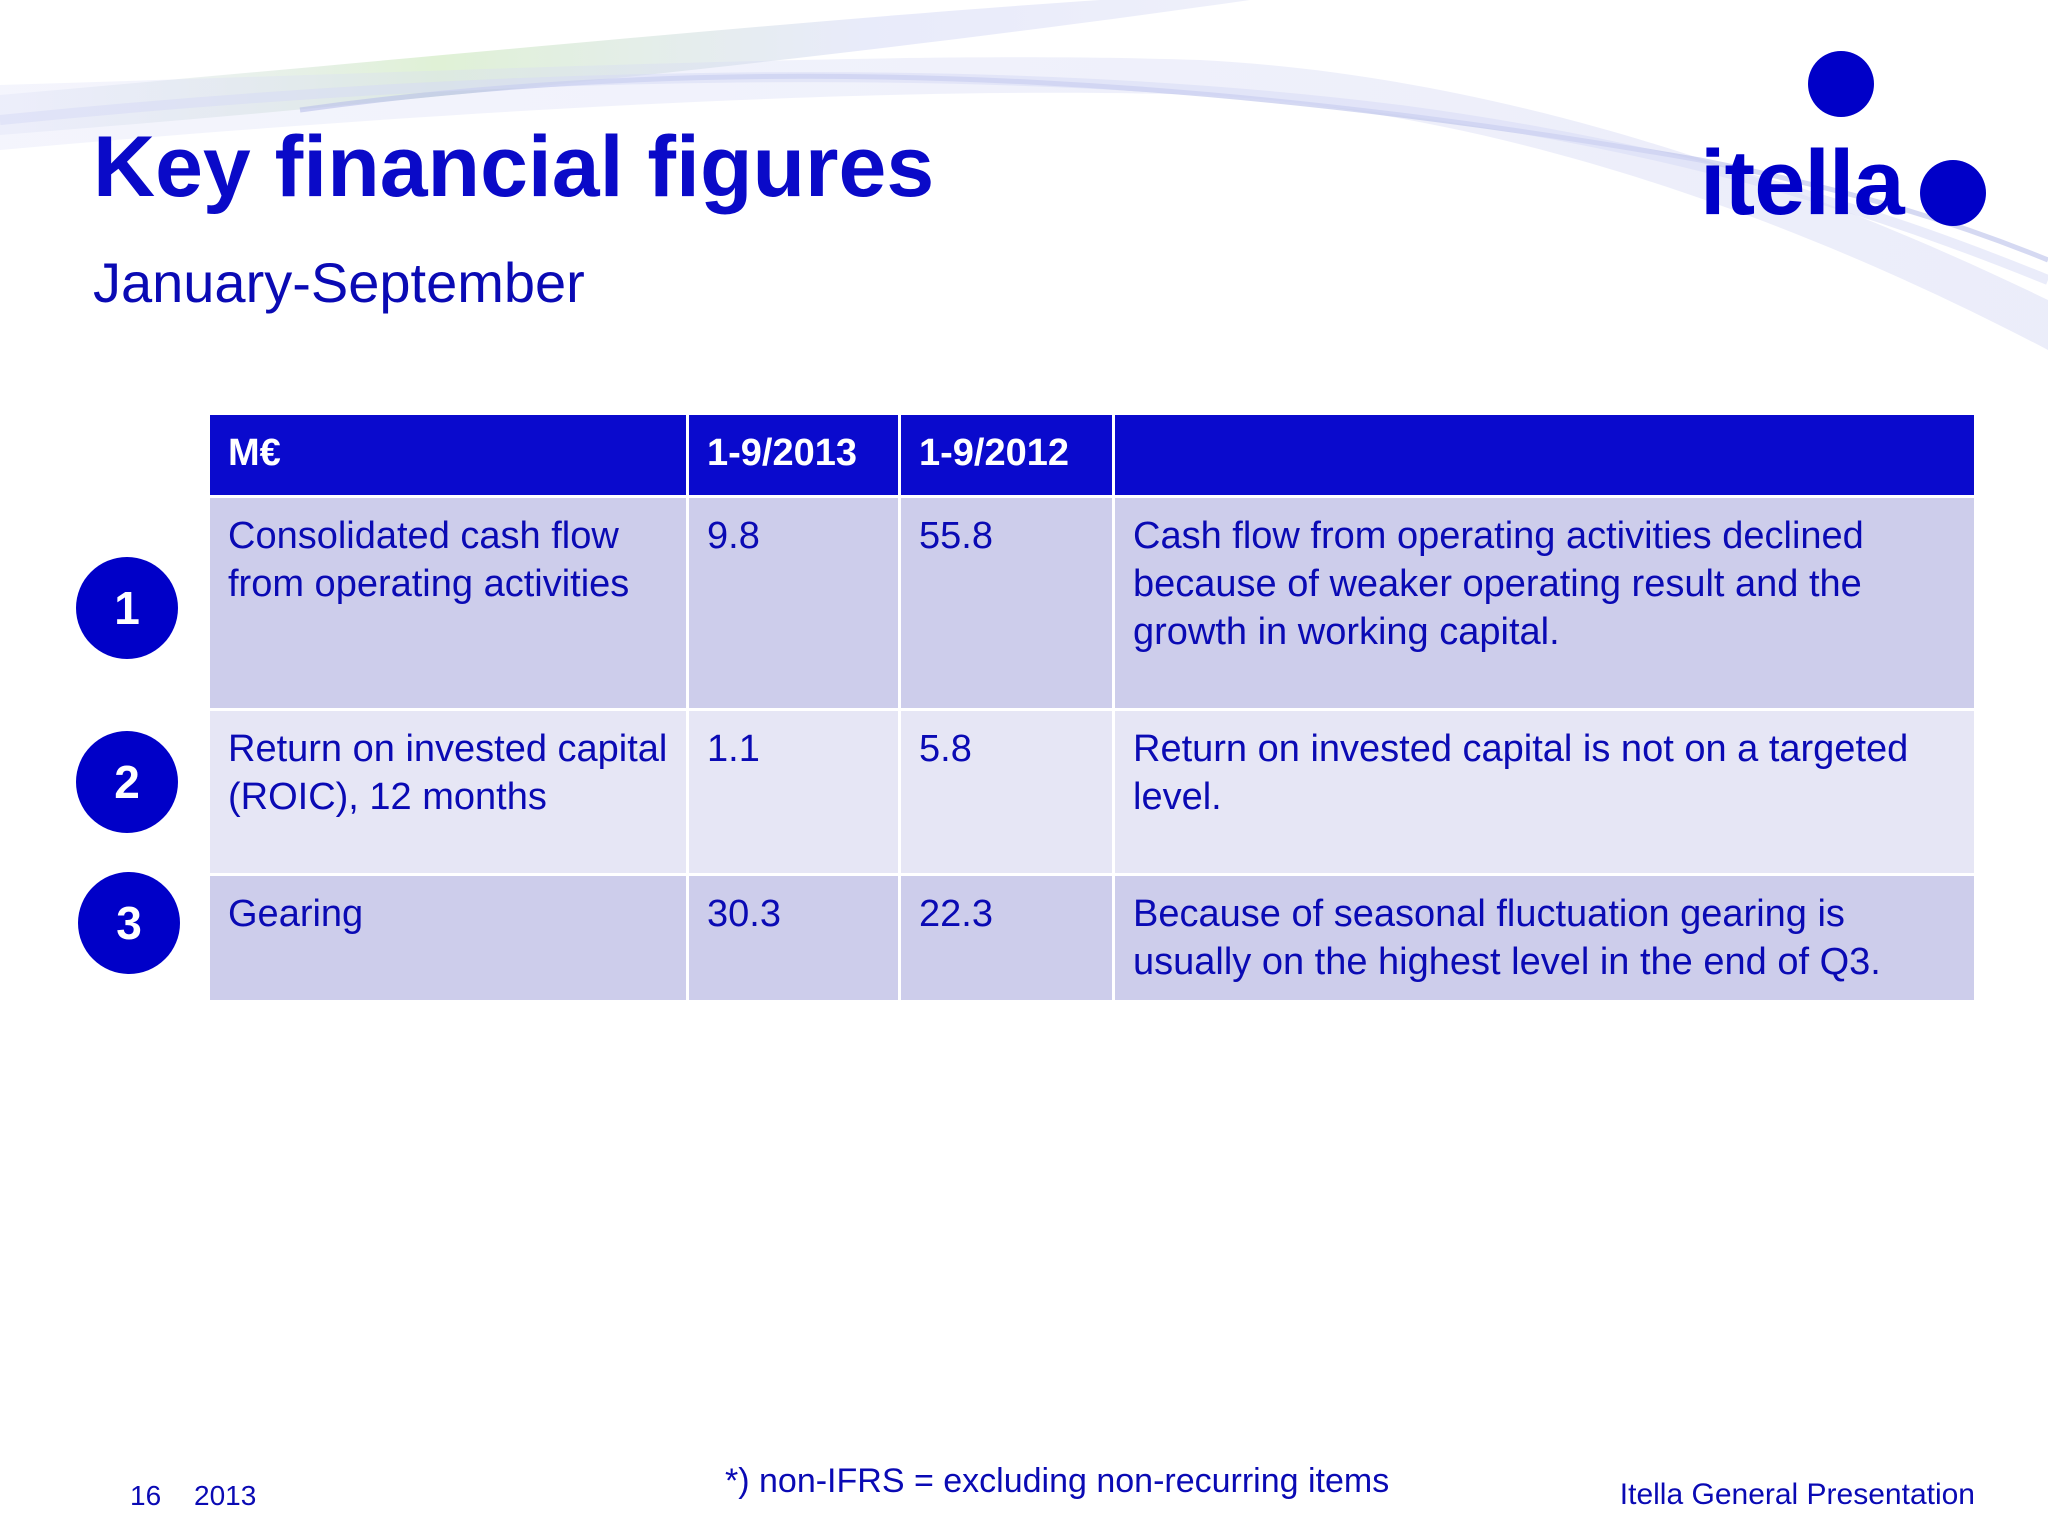  I want to click on row-number-badge: 1, so click(127, 608).